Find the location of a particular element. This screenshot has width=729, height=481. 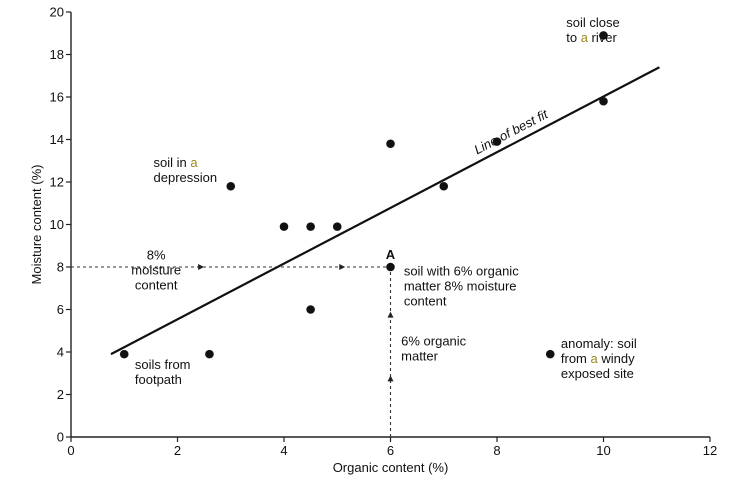

annotation-organic-6: 6% organic is located at coordinates (434, 341).